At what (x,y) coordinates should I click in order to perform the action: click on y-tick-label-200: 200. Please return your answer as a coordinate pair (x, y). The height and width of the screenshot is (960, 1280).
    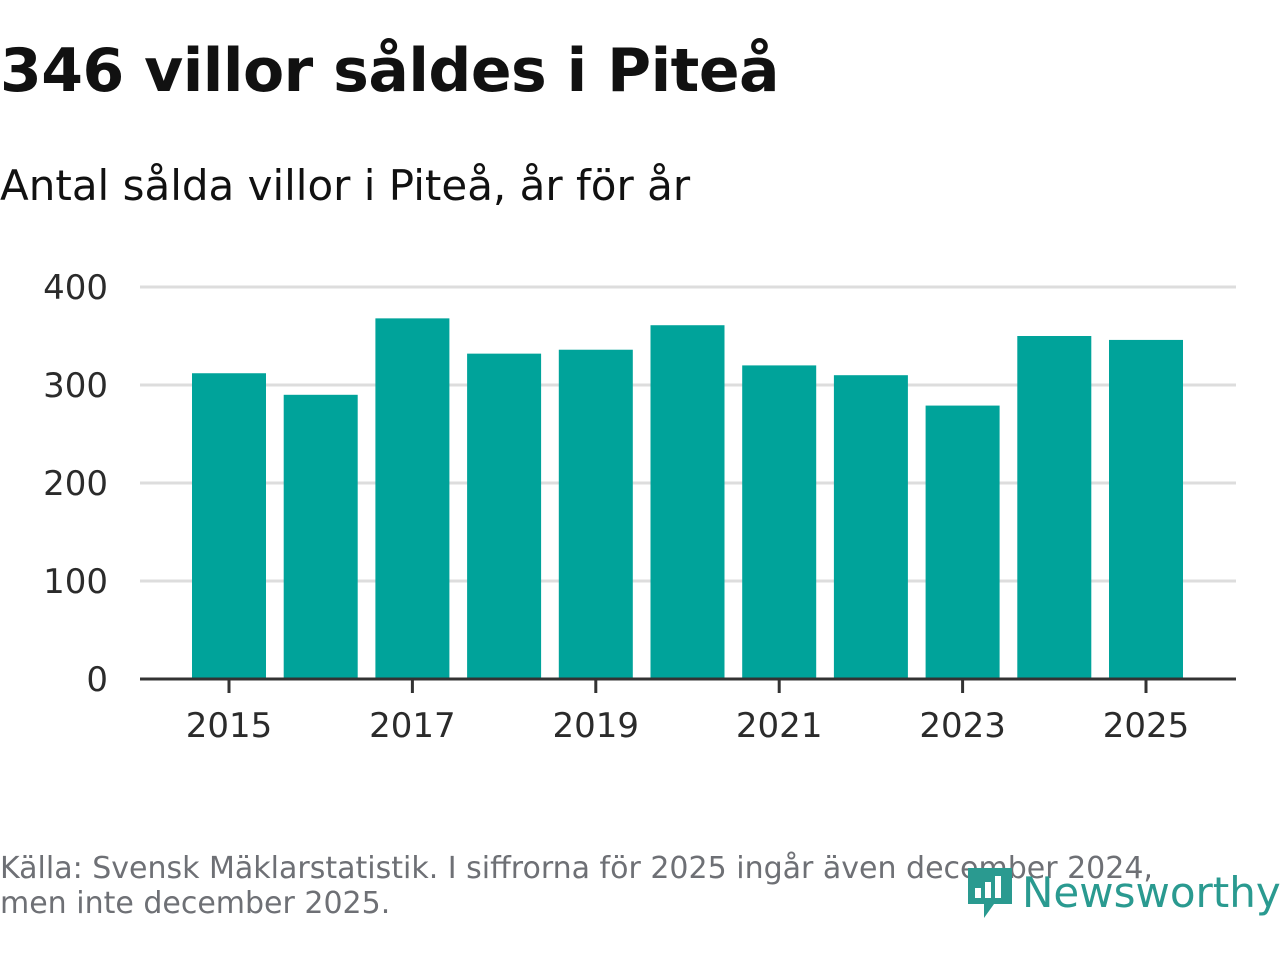
    Looking at the image, I should click on (75, 484).